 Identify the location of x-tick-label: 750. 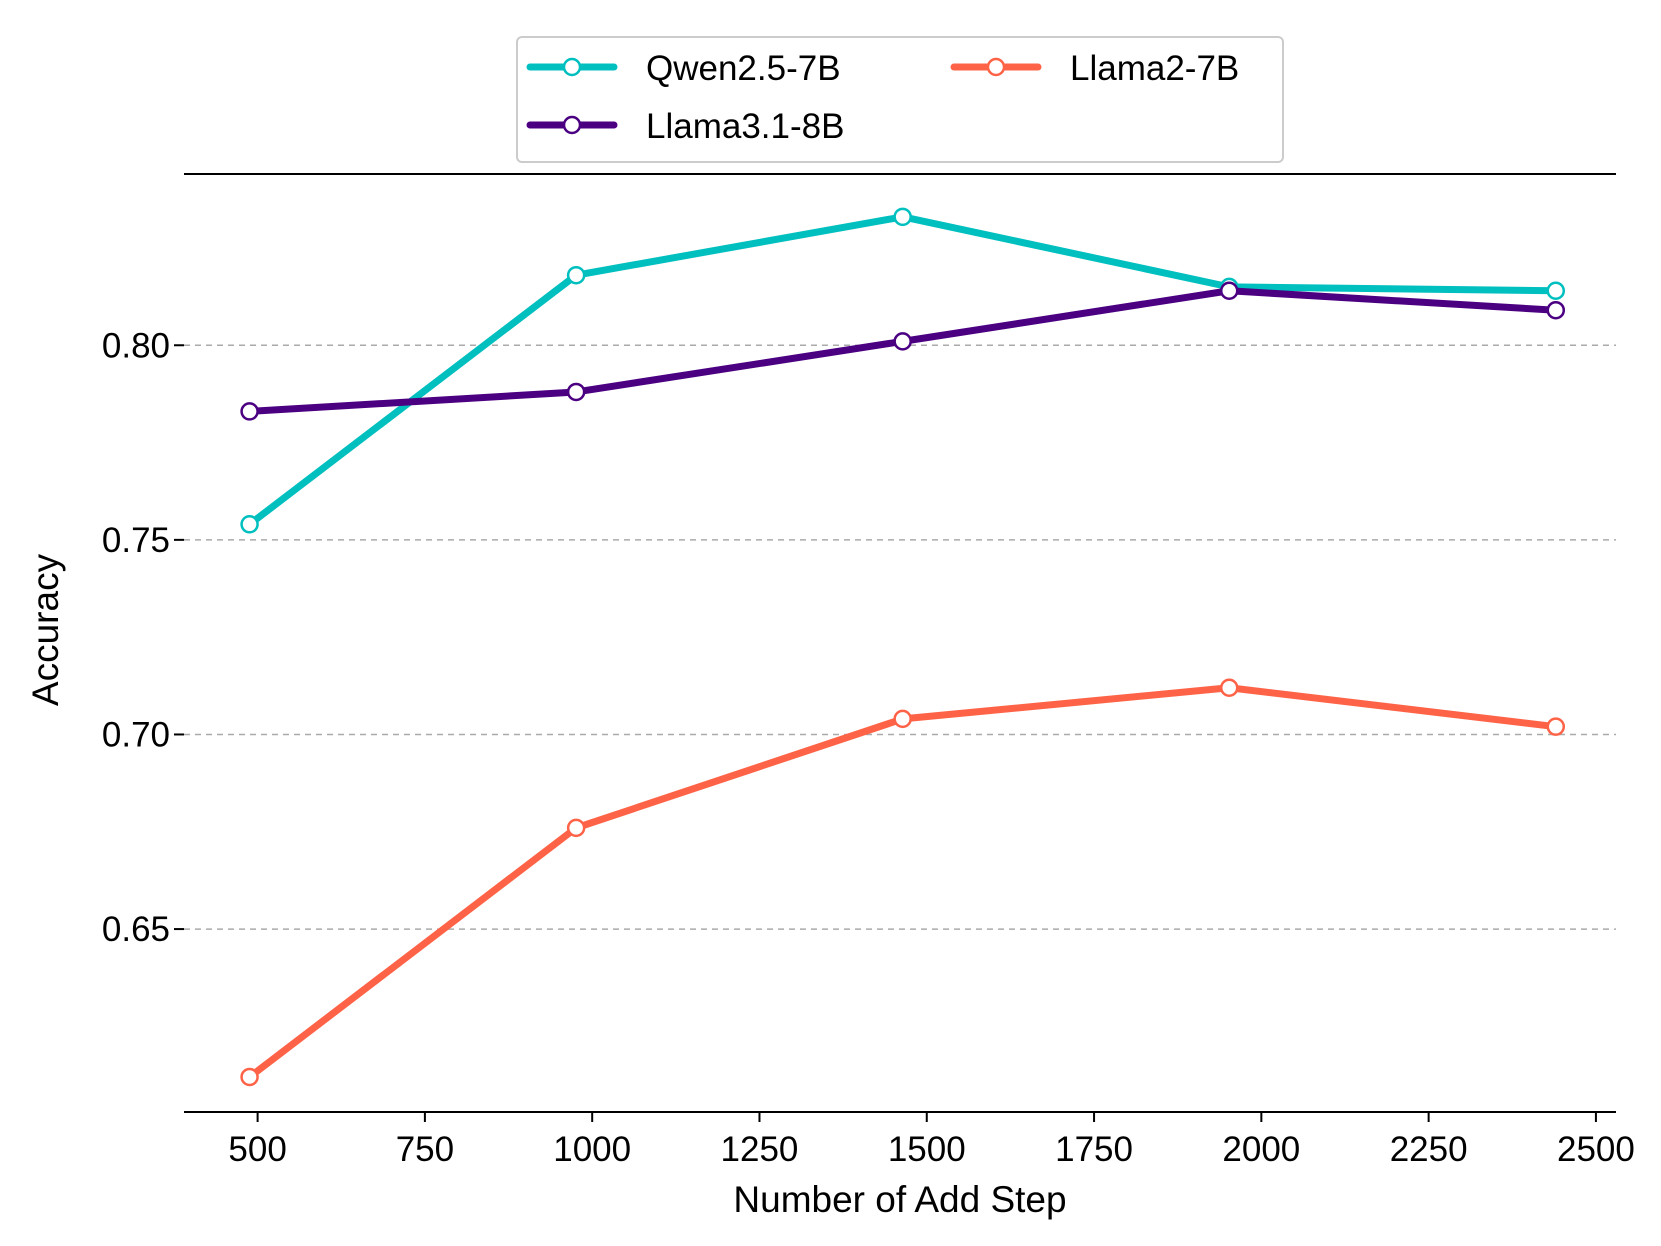
(425, 1149).